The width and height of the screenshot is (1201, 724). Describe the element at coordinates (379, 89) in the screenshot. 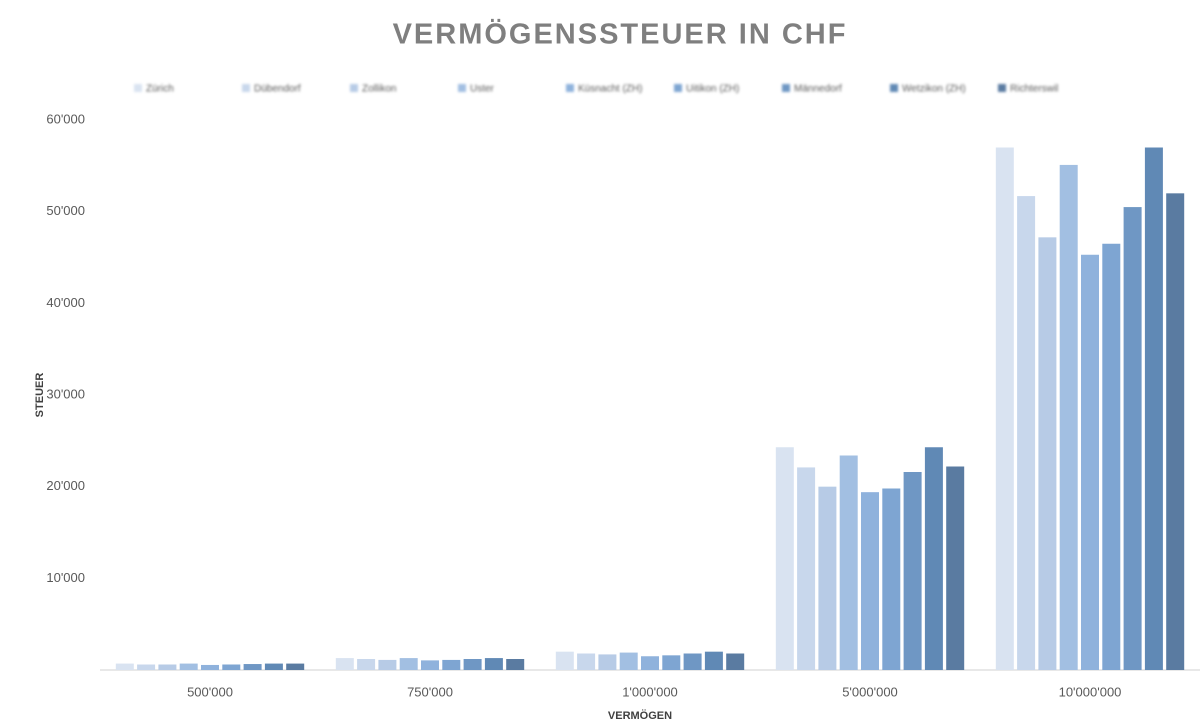

I see `legend-label: Zollikon` at that location.